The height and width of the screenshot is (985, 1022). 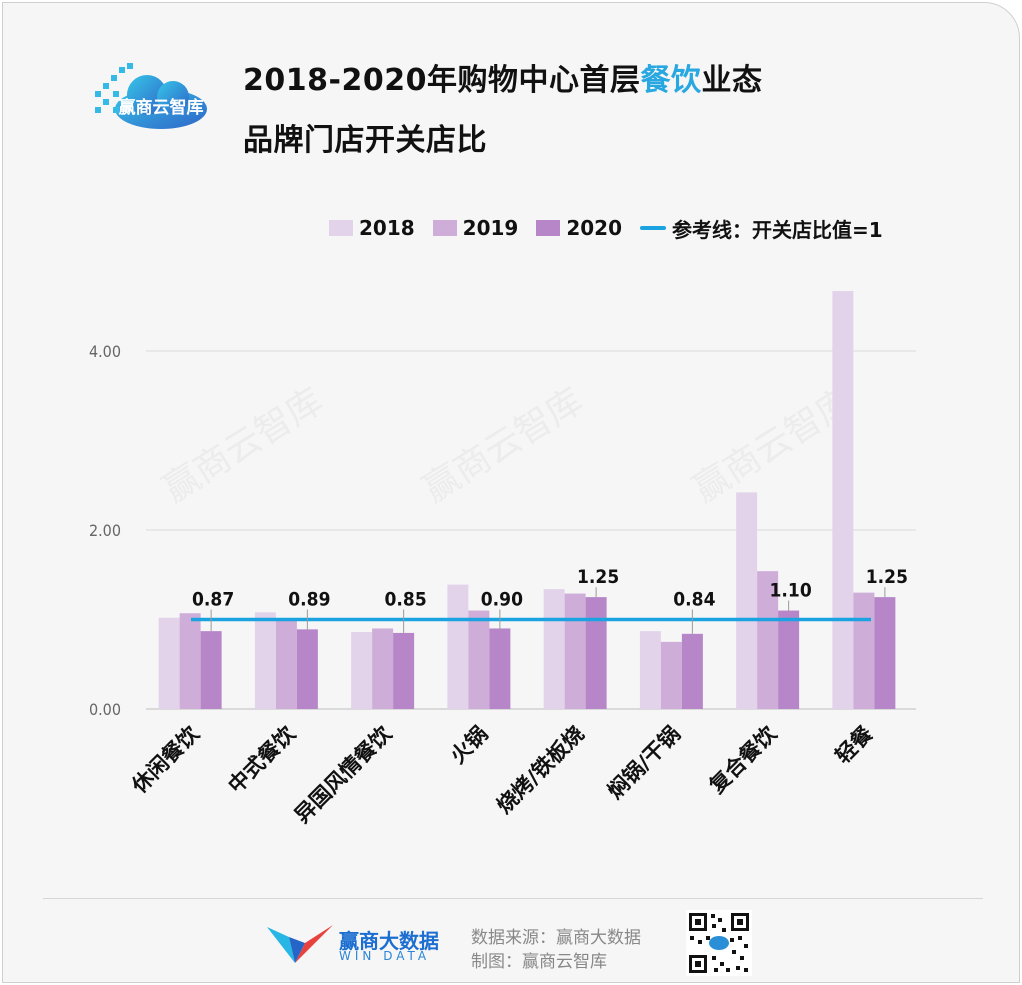 What do you see at coordinates (854, 744) in the screenshot?
I see `x-category-label: 轻餐` at bounding box center [854, 744].